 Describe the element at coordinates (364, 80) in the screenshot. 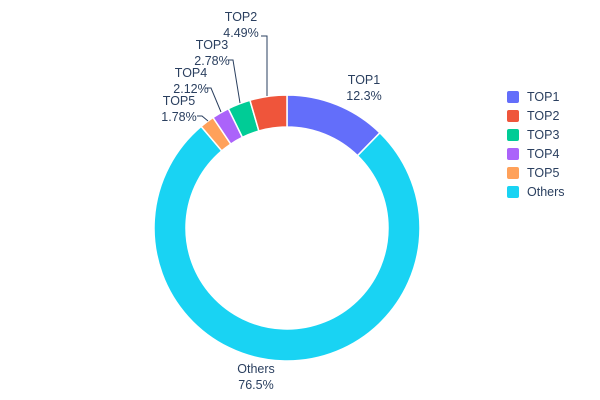

I see `slice-label-name: TOP1` at that location.